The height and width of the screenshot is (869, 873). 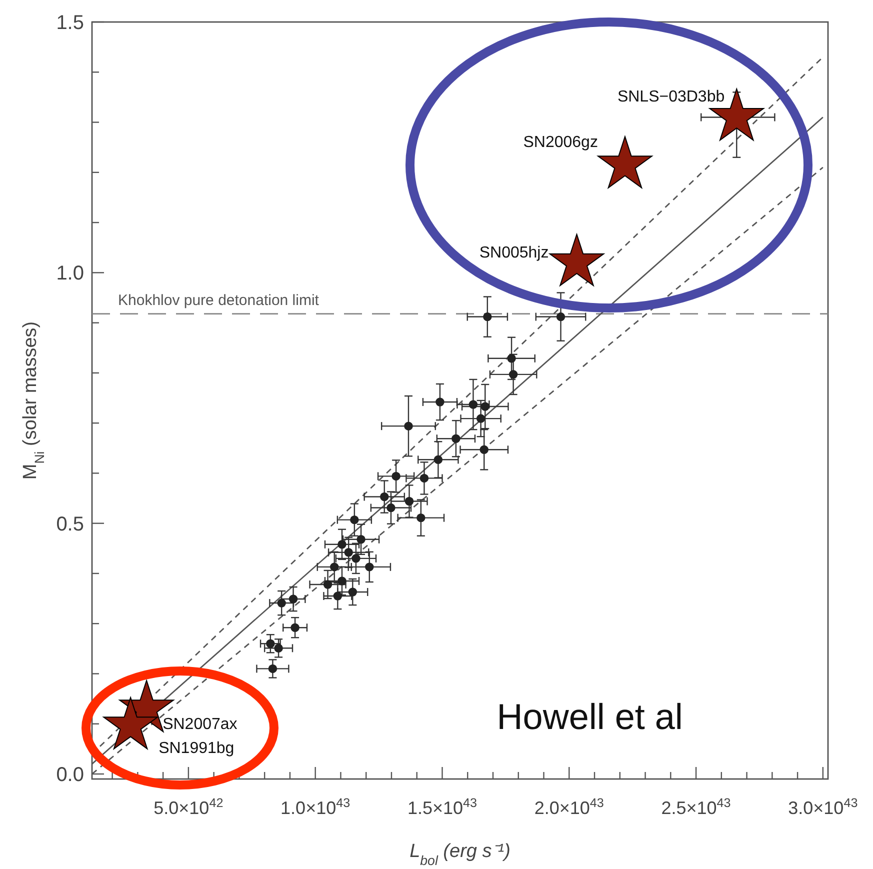 What do you see at coordinates (460, 854) in the screenshot?
I see `x-axis-title: L$_{bol}$ (erg s⁻¹)` at bounding box center [460, 854].